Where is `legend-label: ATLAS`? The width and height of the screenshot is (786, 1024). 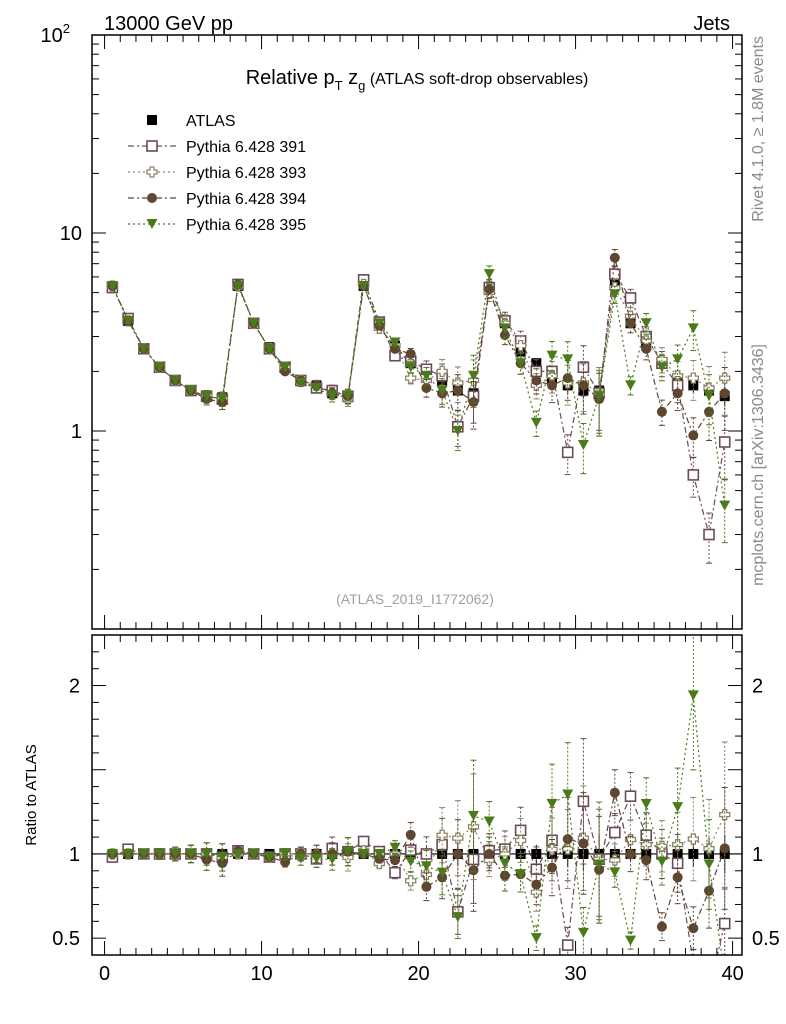
legend-label: ATLAS is located at coordinates (211, 121).